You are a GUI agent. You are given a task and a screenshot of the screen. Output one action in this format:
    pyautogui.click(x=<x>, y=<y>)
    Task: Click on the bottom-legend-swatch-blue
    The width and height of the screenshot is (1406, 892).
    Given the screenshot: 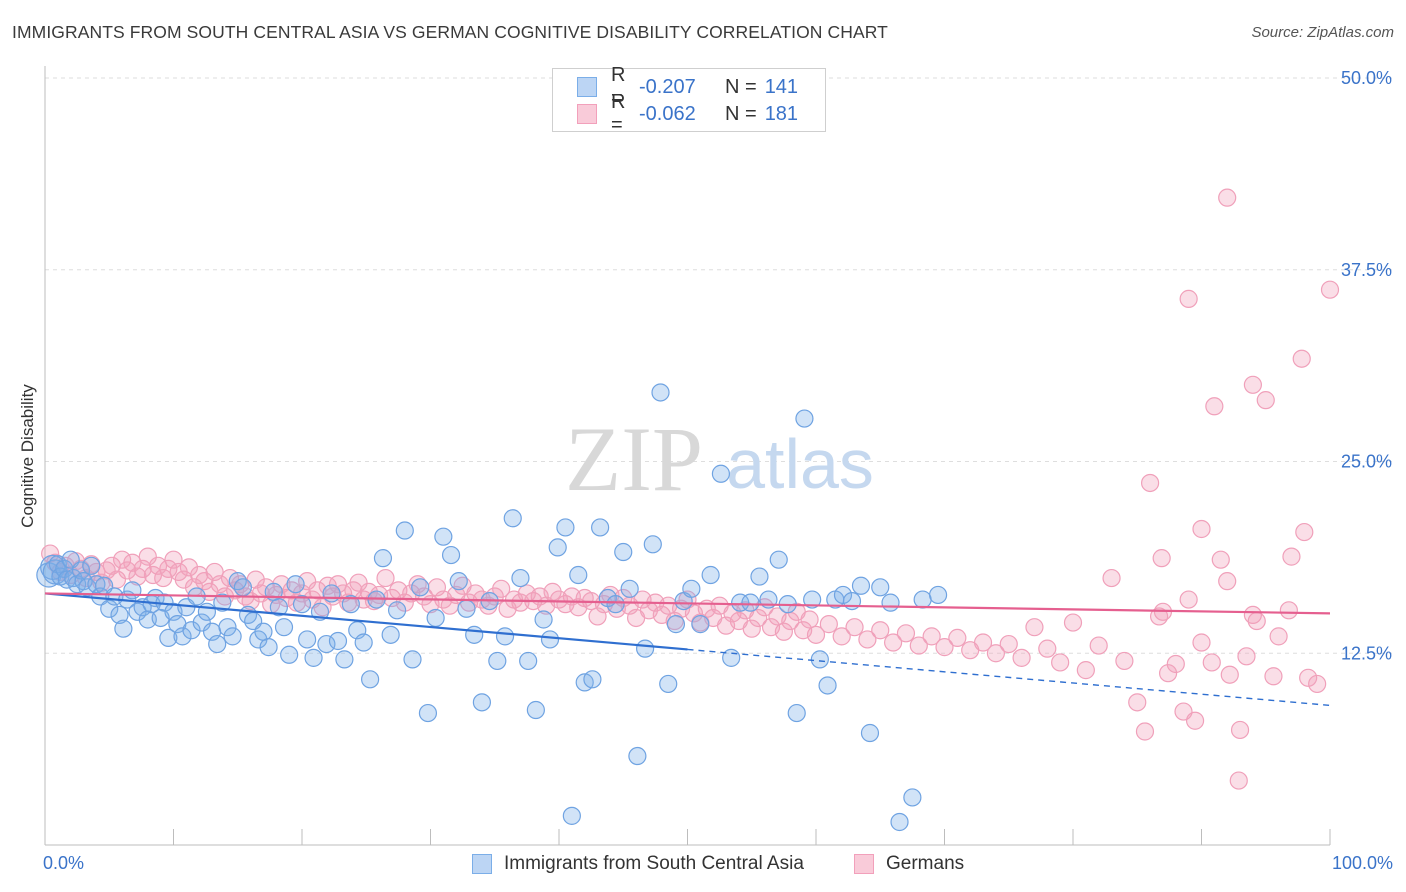 What is the action you would take?
    pyautogui.click(x=482, y=864)
    